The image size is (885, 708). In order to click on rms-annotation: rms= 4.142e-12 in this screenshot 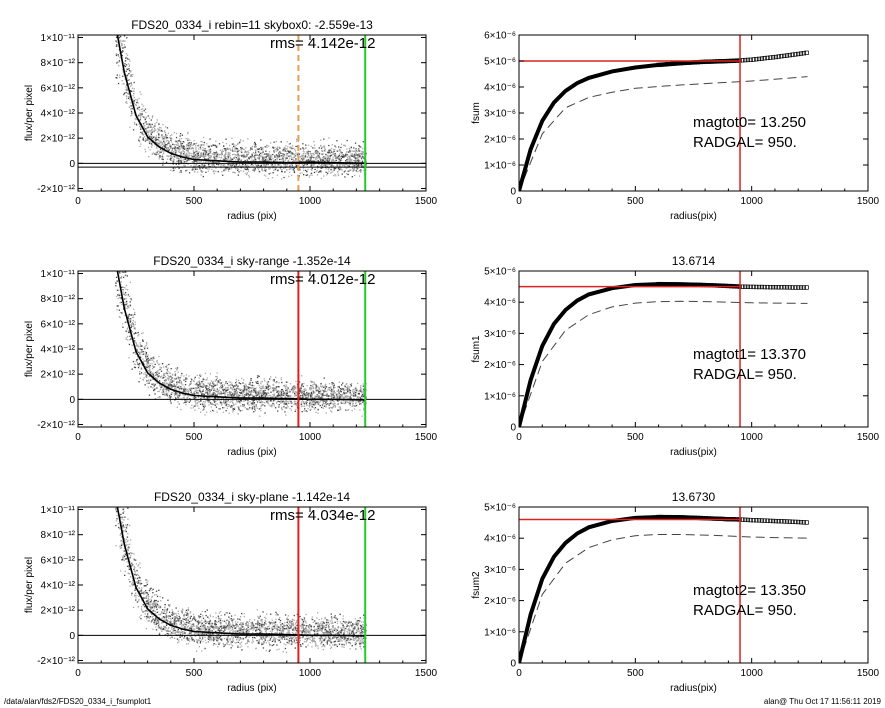, I will do `click(322, 43)`.